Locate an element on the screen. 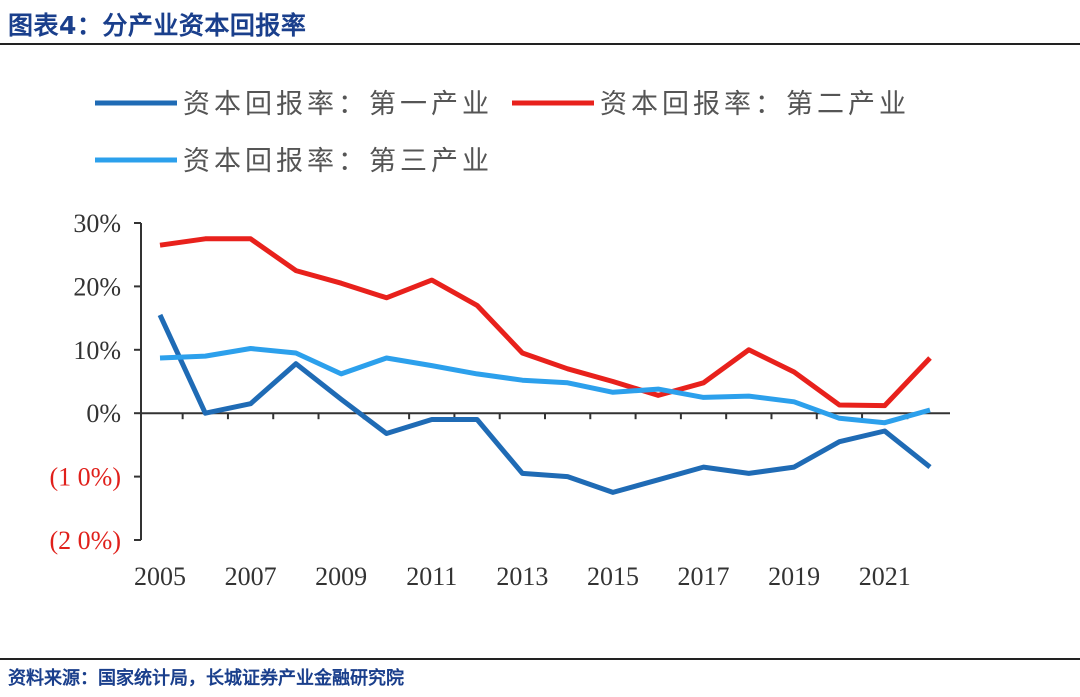 Image resolution: width=1080 pixels, height=697 pixels. y-tick-label: 10% is located at coordinates (97, 350).